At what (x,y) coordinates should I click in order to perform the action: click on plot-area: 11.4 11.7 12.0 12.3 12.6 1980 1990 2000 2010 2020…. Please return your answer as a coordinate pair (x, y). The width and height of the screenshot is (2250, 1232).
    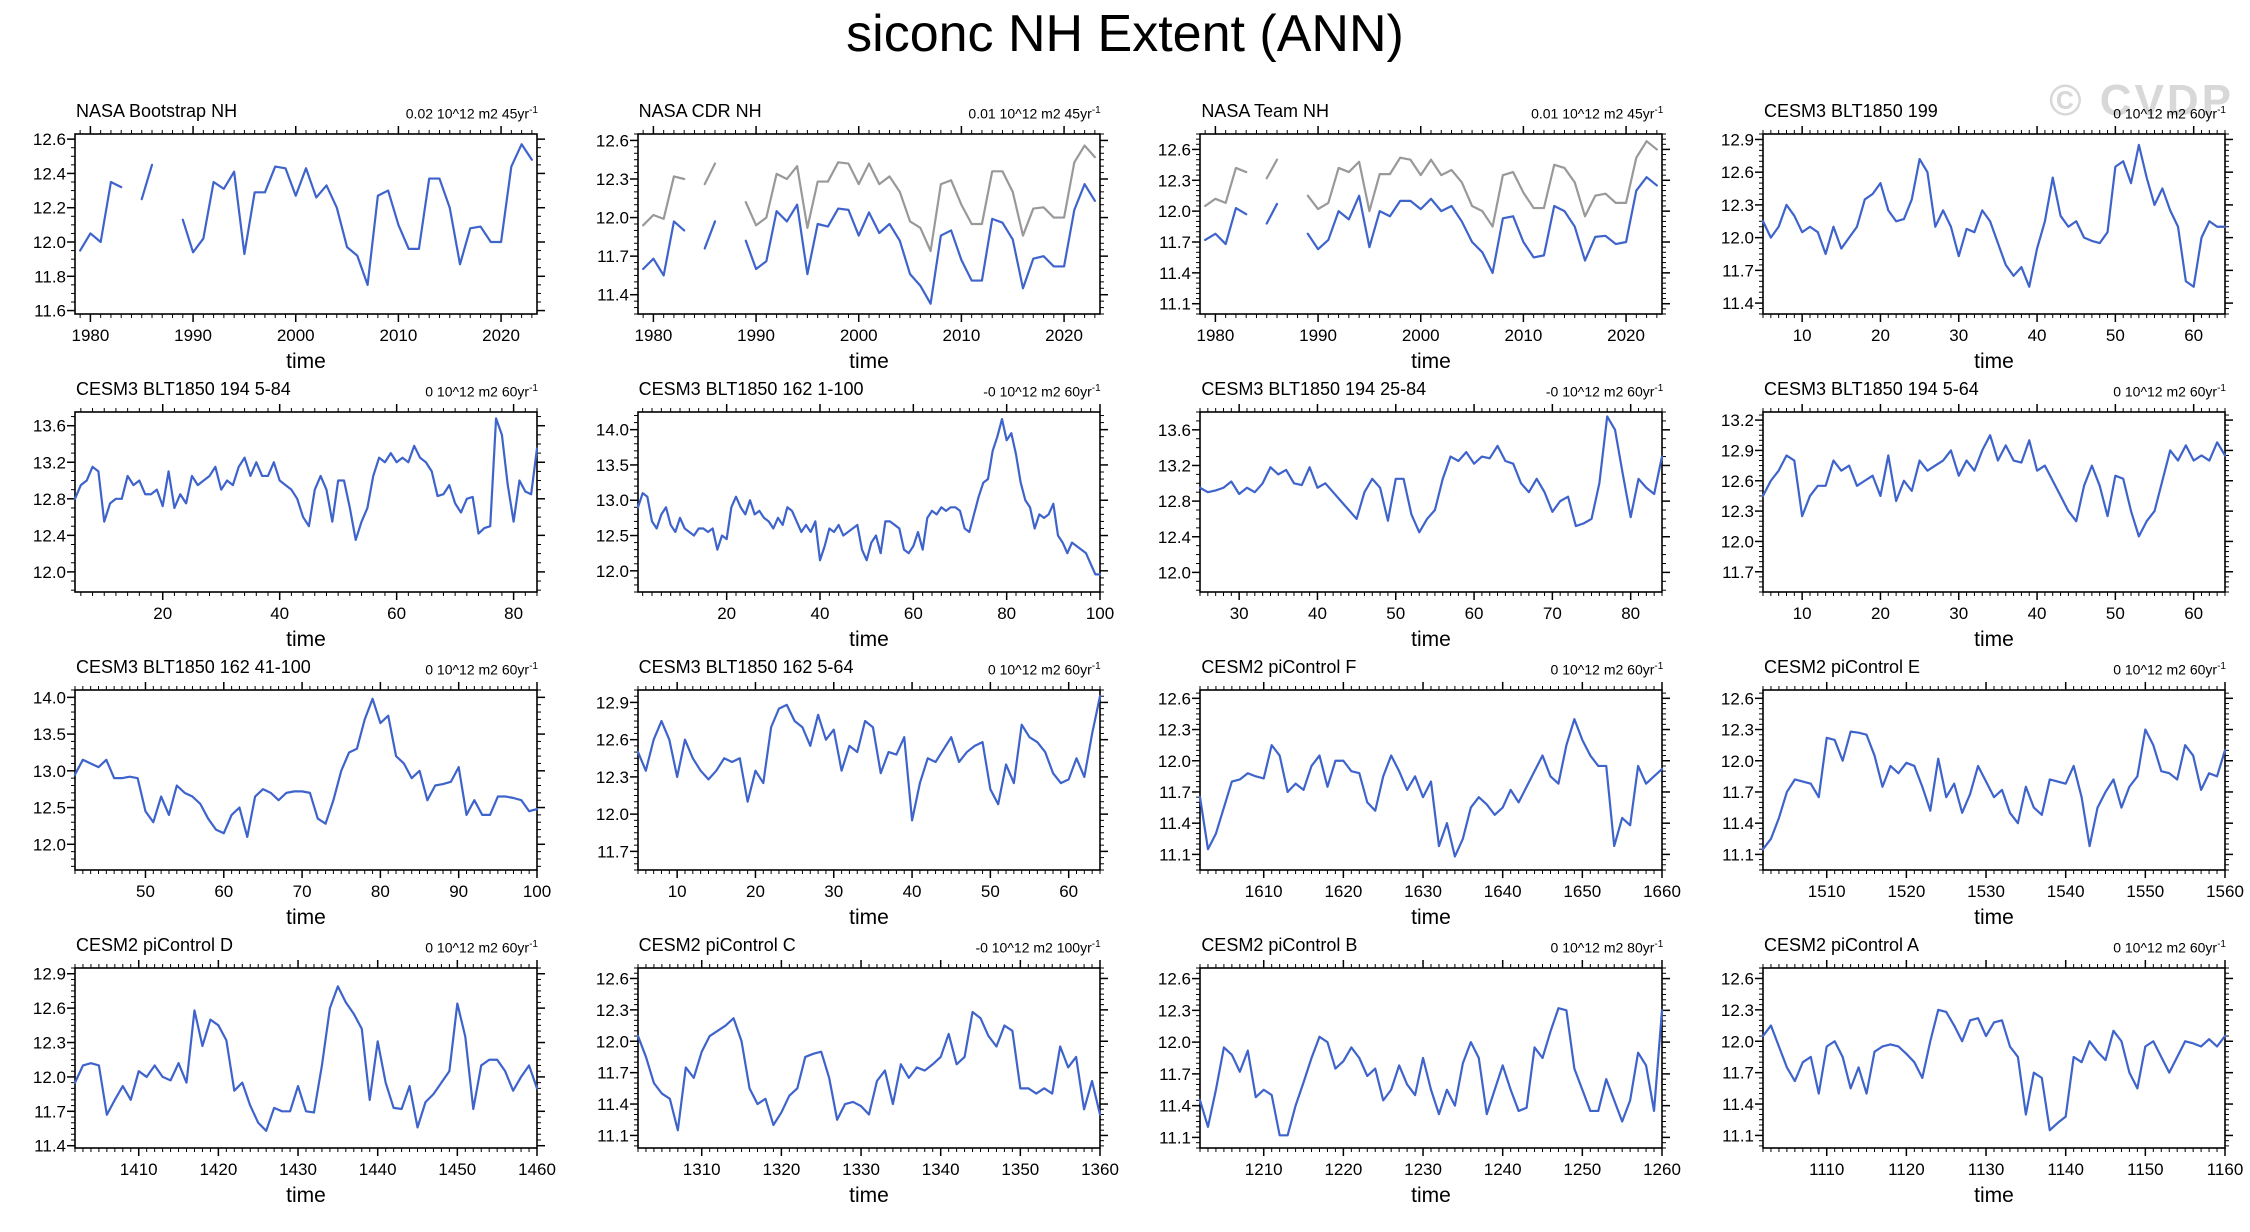
    Looking at the image, I should click on (852, 249).